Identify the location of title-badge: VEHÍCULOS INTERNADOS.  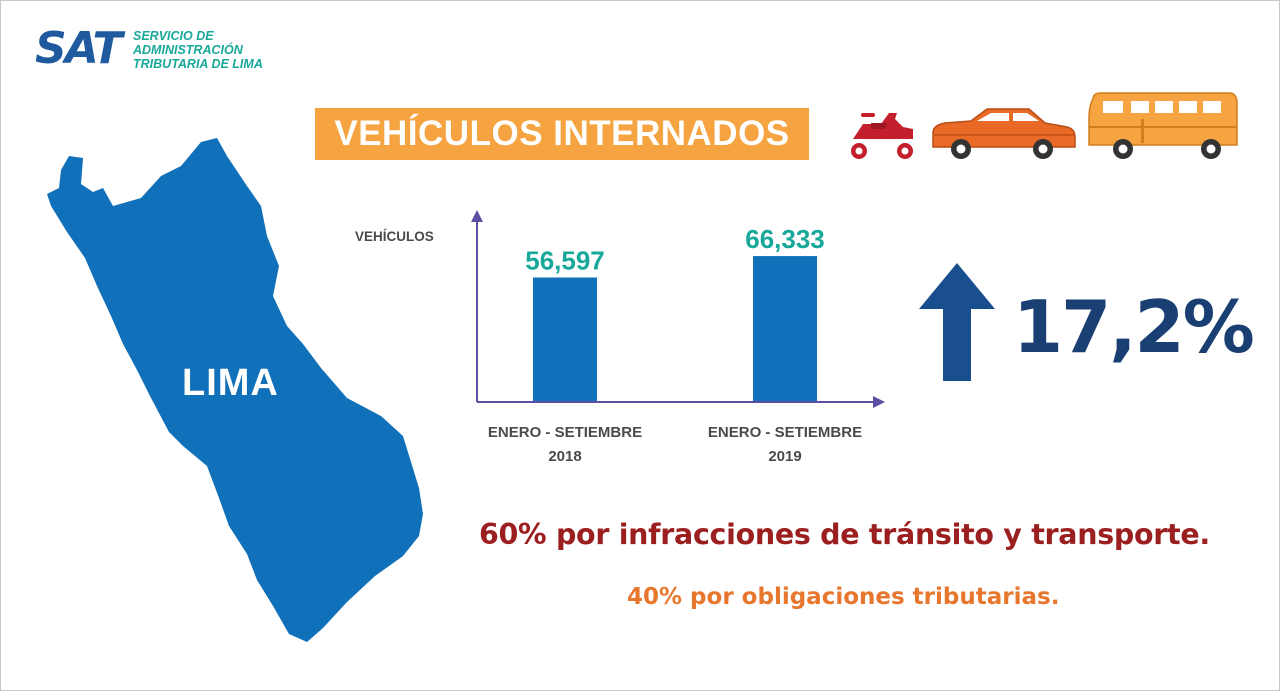
(562, 134).